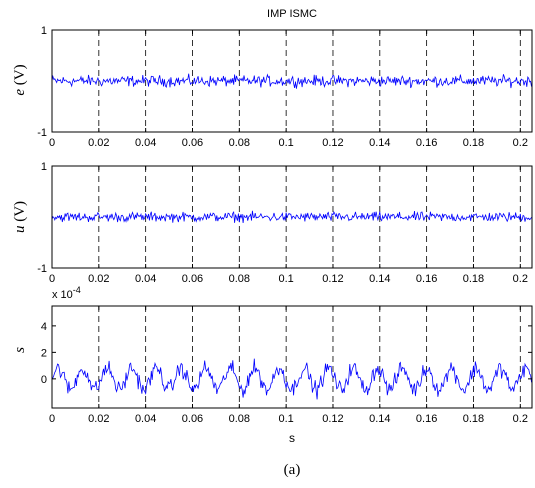  What do you see at coordinates (292, 470) in the screenshot?
I see `figure-caption: (a)` at bounding box center [292, 470].